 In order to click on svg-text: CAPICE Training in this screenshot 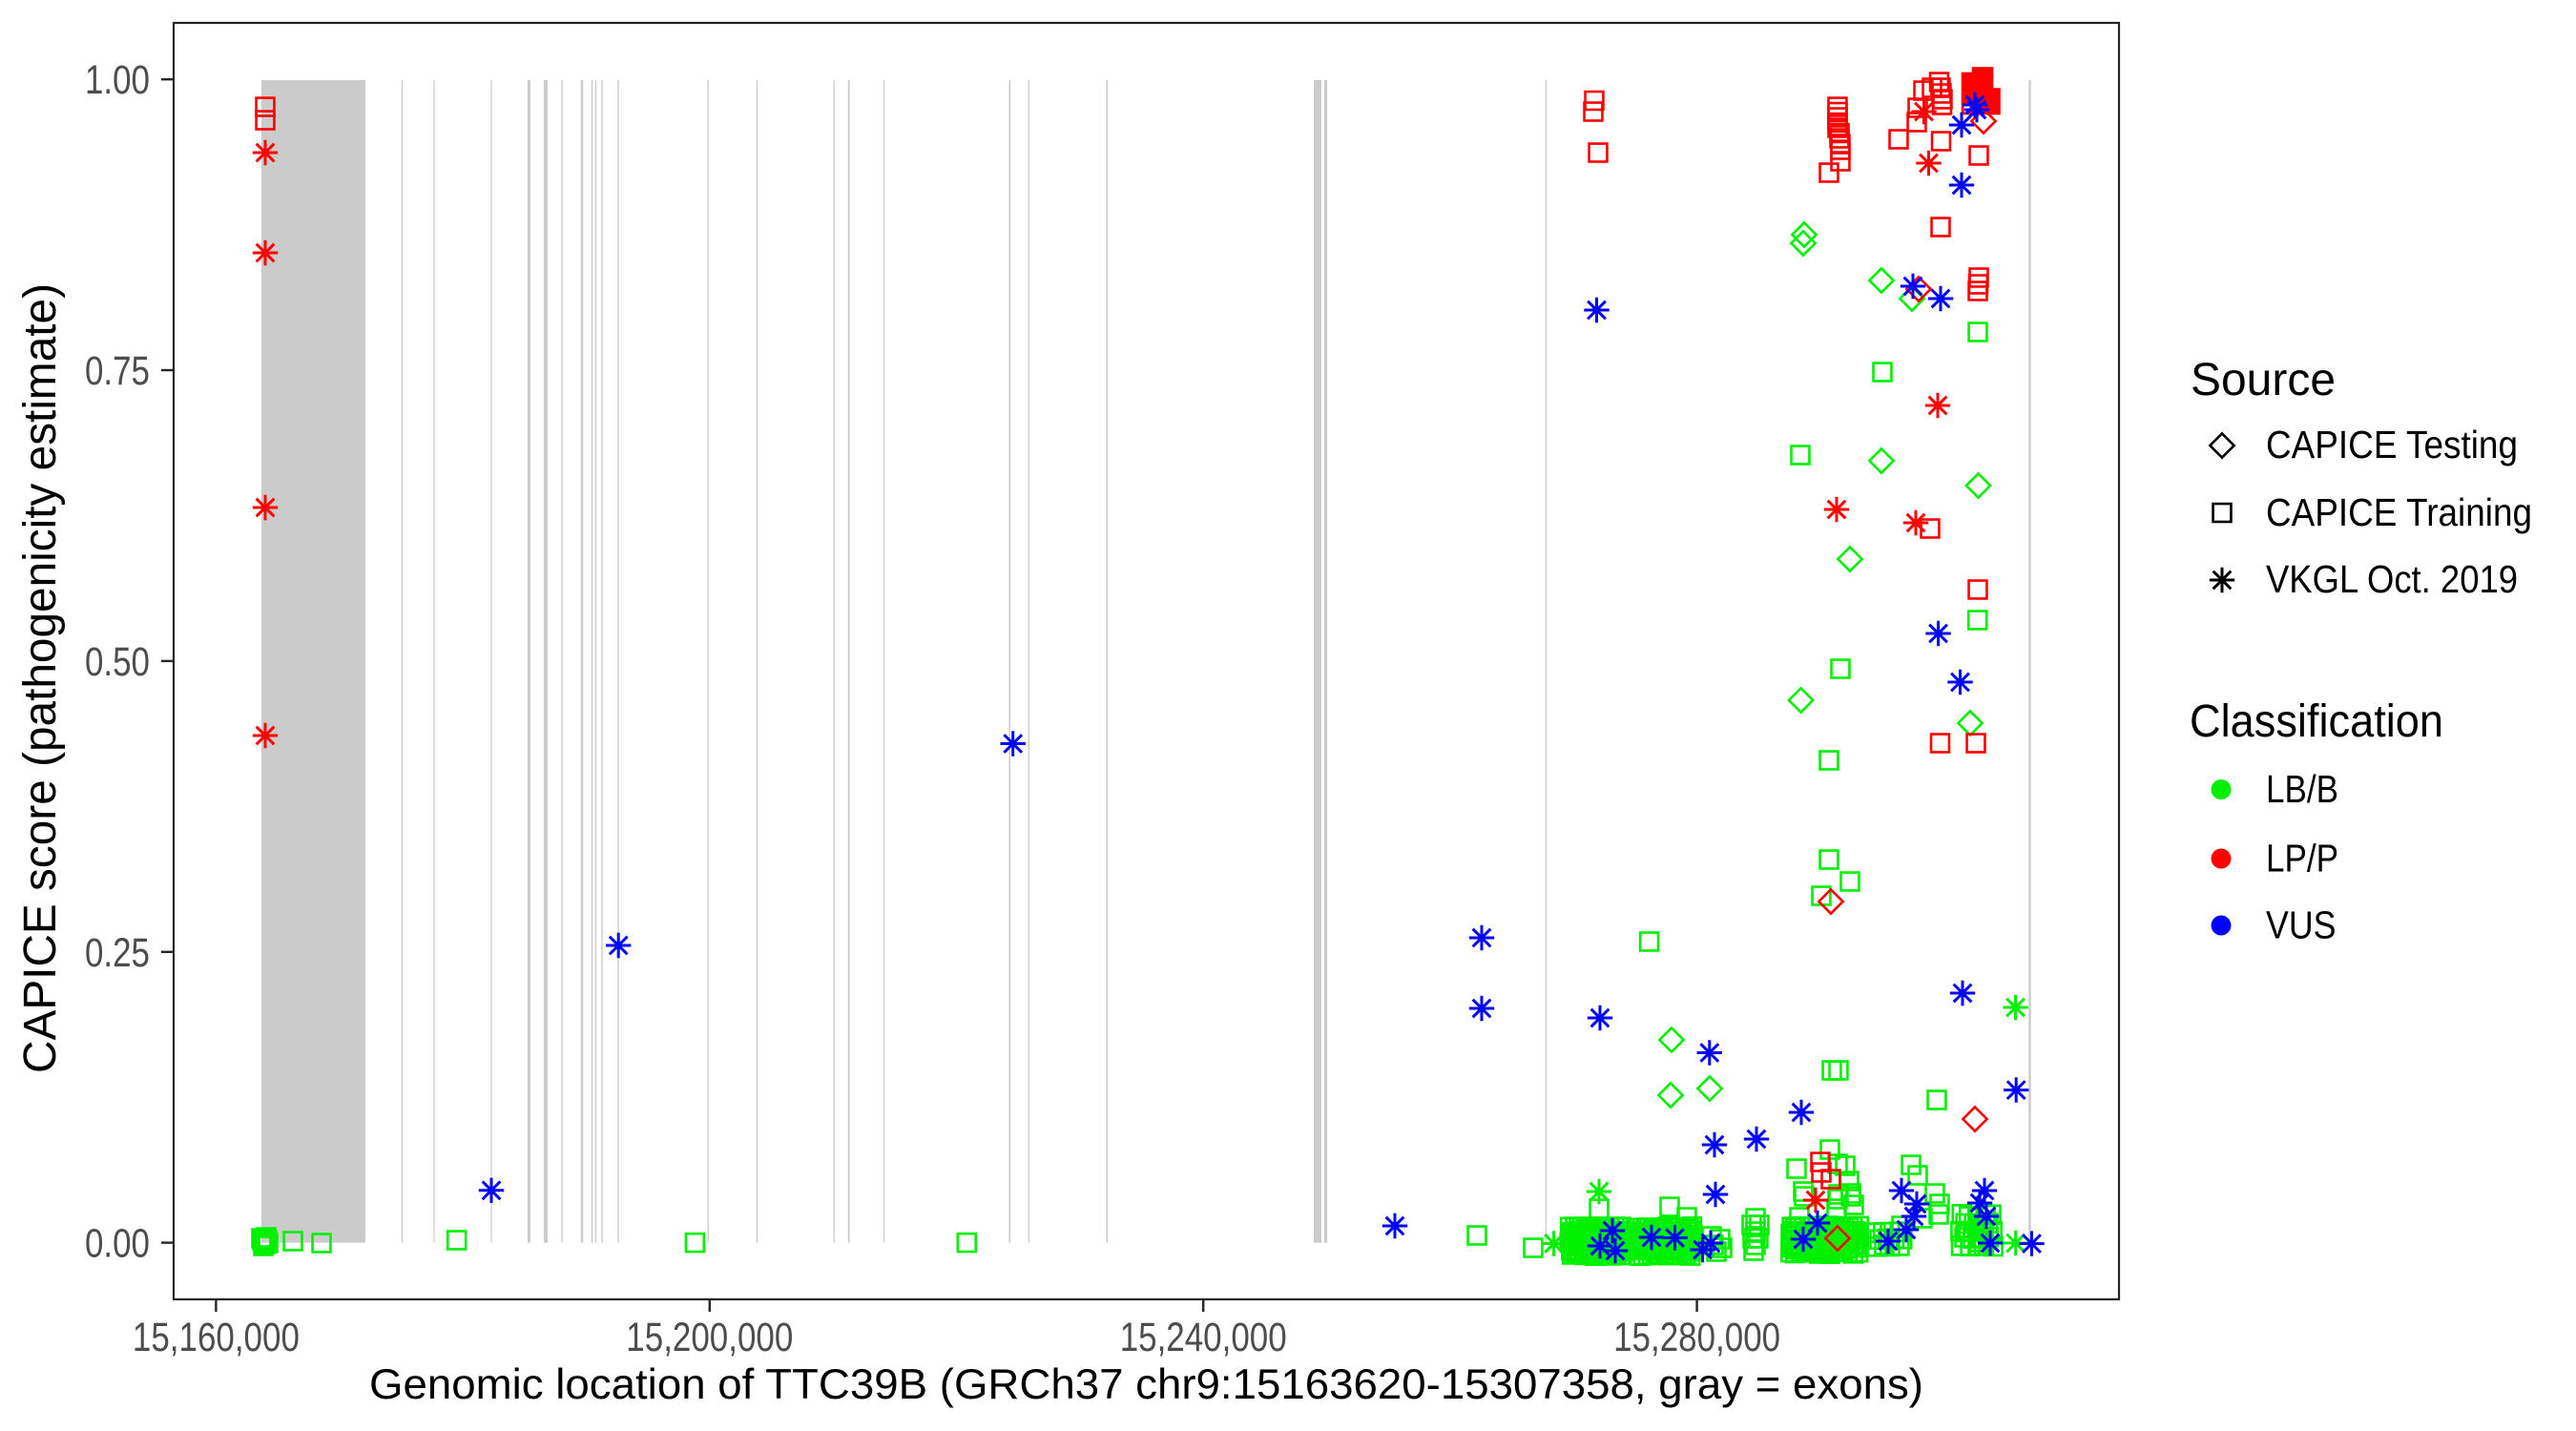, I will do `click(2399, 512)`.